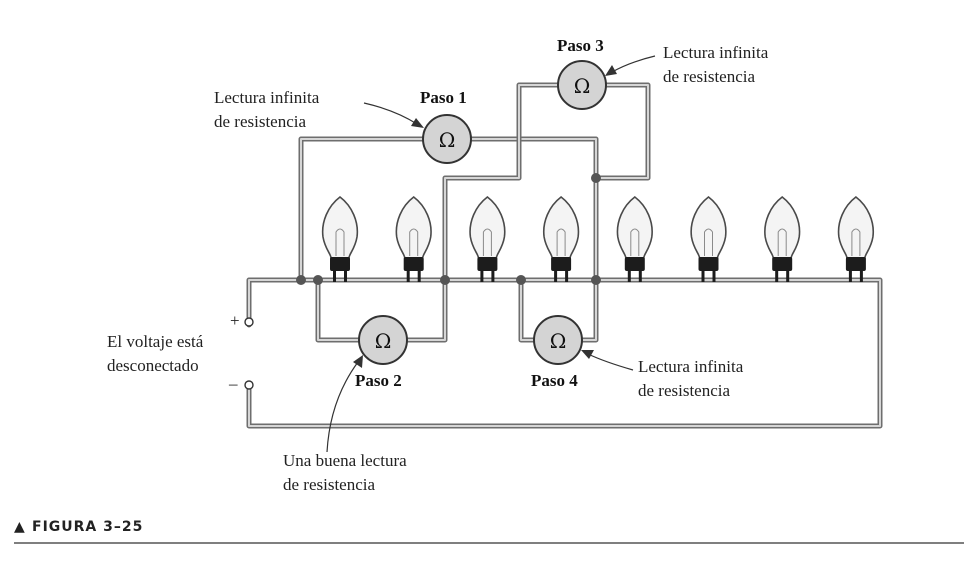 The height and width of the screenshot is (563, 978). What do you see at coordinates (448, 229) in the screenshot?
I see `junction-nodes` at bounding box center [448, 229].